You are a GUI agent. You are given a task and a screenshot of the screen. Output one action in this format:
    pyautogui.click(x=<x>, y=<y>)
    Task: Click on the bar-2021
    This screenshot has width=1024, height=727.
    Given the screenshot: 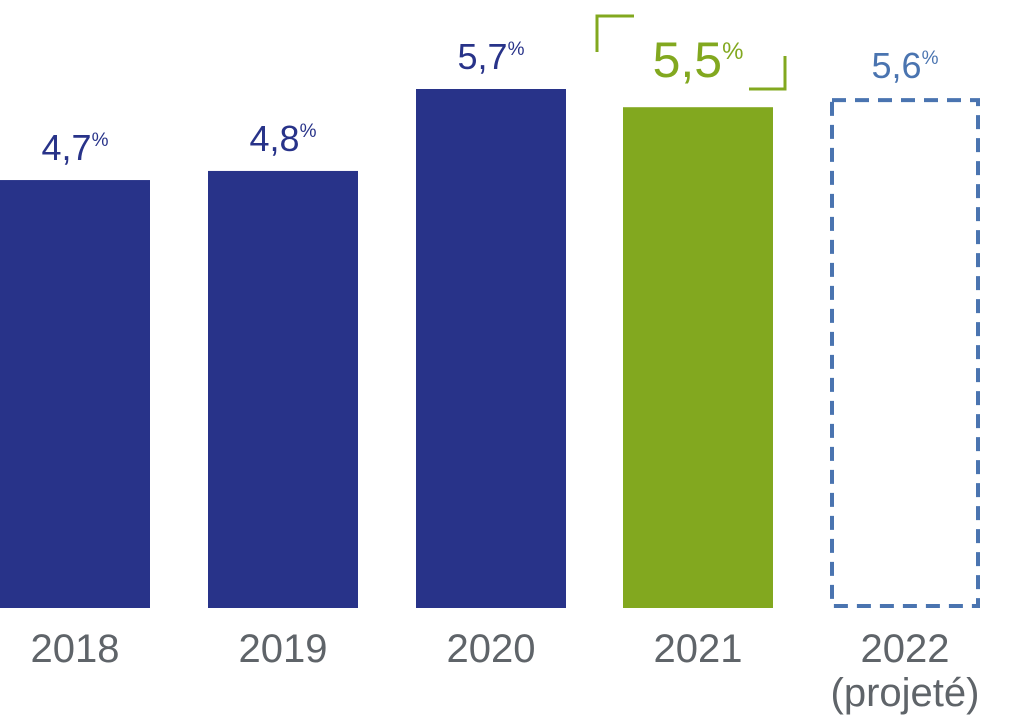 What is the action you would take?
    pyautogui.click(x=698, y=358)
    